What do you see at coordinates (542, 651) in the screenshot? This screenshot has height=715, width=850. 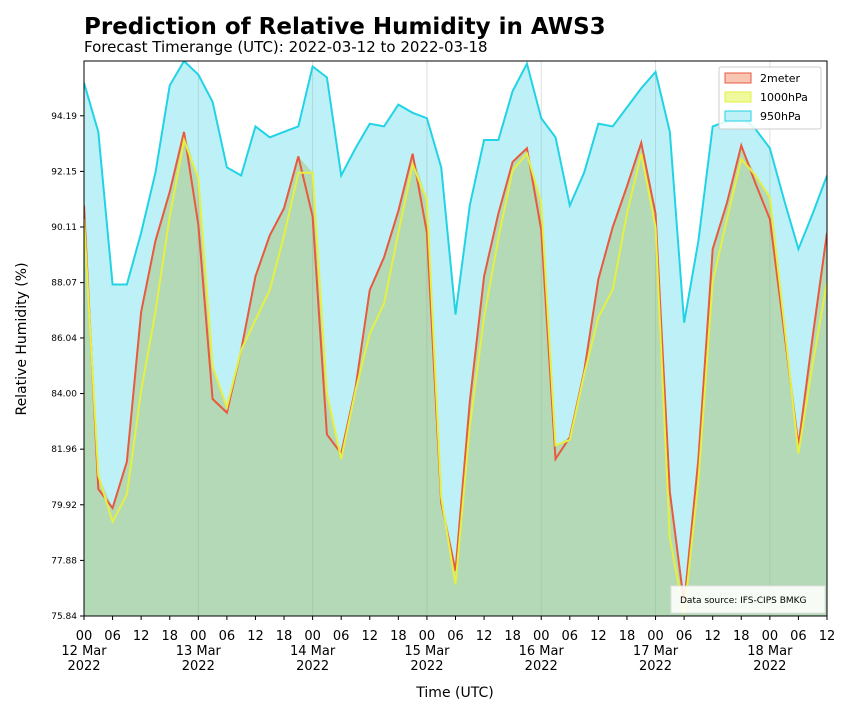 I see `x-tick-label: 00 16 Mar 2022` at bounding box center [542, 651].